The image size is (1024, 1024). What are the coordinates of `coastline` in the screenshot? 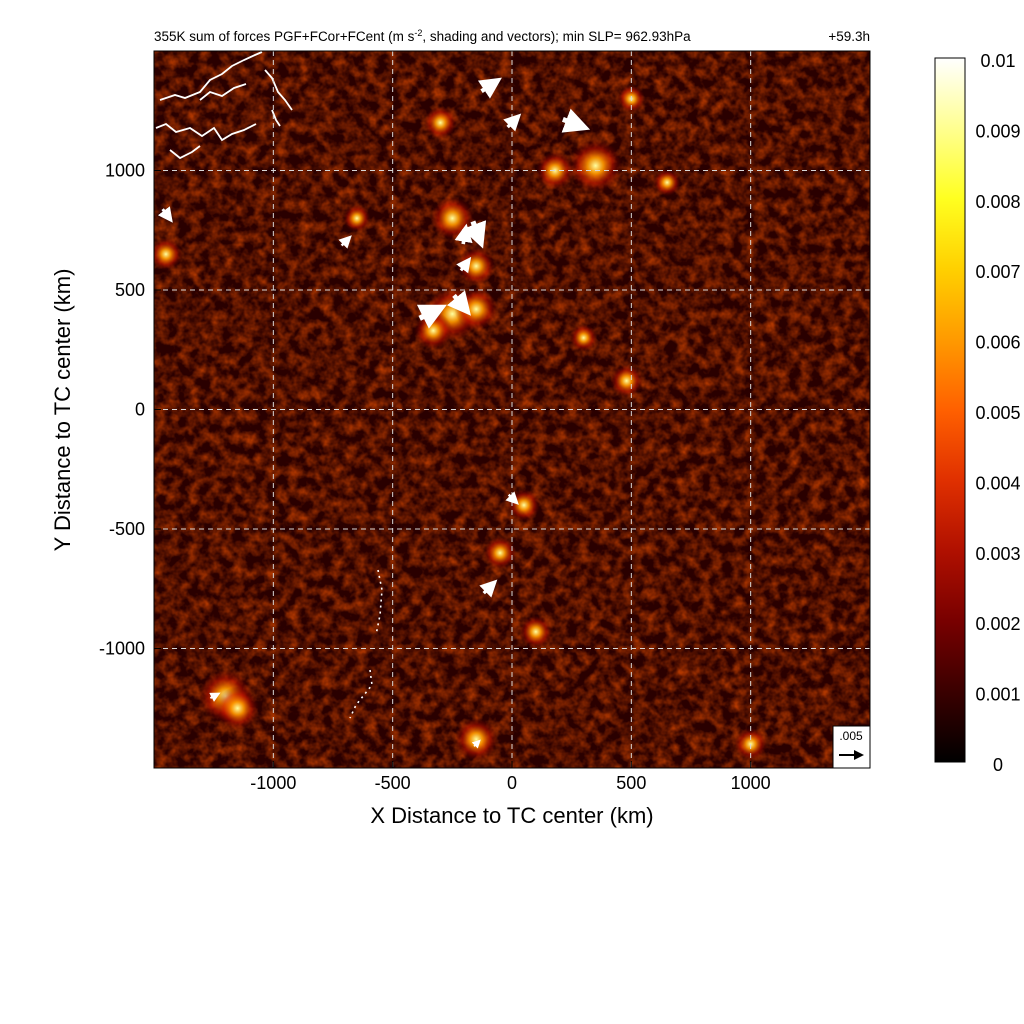 It's located at (269, 385).